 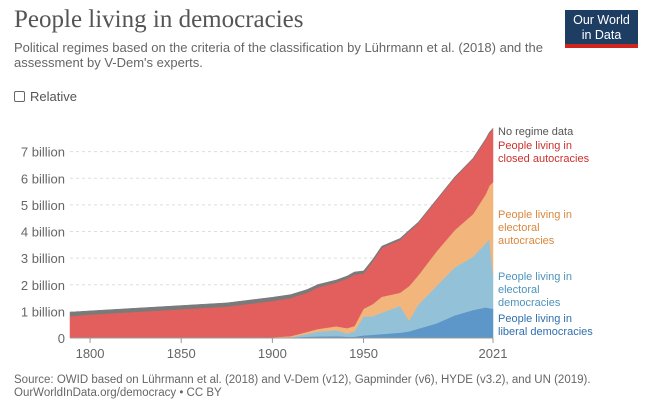 What do you see at coordinates (526, 241) in the screenshot?
I see `series-label-line: autocracies` at bounding box center [526, 241].